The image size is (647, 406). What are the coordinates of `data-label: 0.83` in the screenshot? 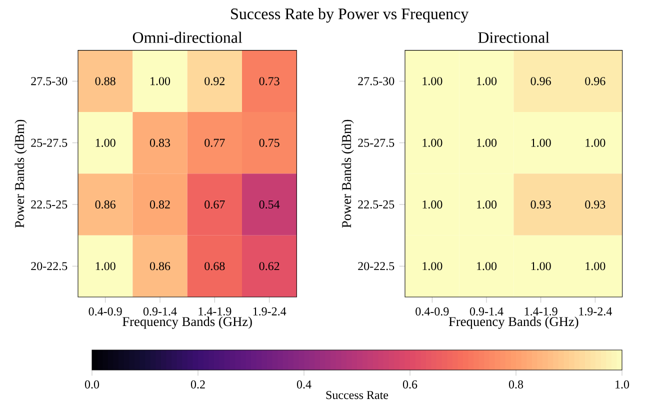 It's located at (160, 142).